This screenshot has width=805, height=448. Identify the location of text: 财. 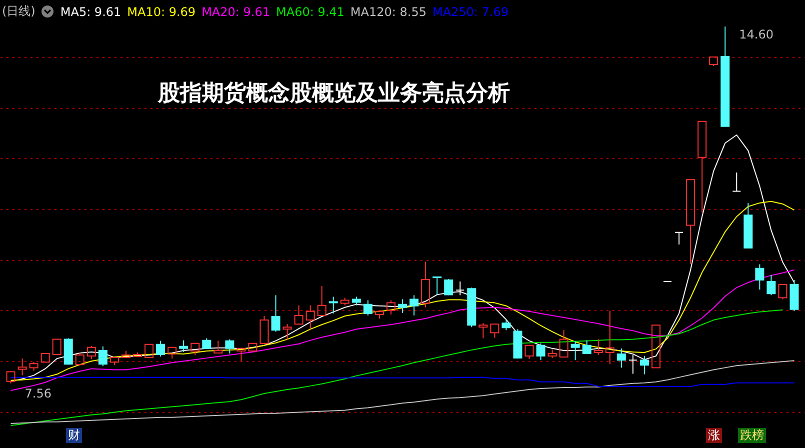
(74, 435).